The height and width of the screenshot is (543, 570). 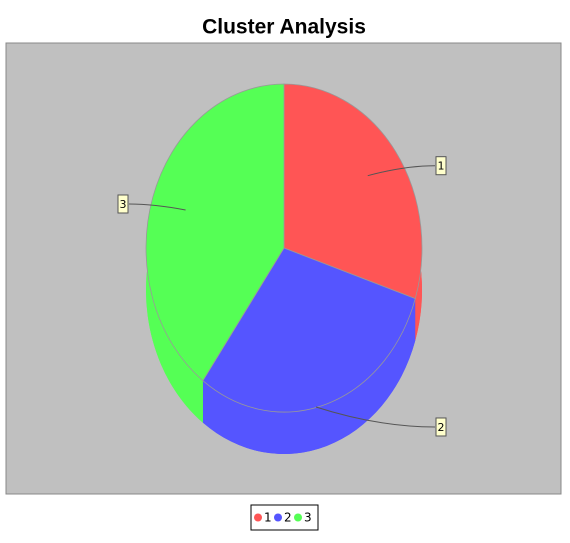 I want to click on slice-side, so click(x=309, y=376).